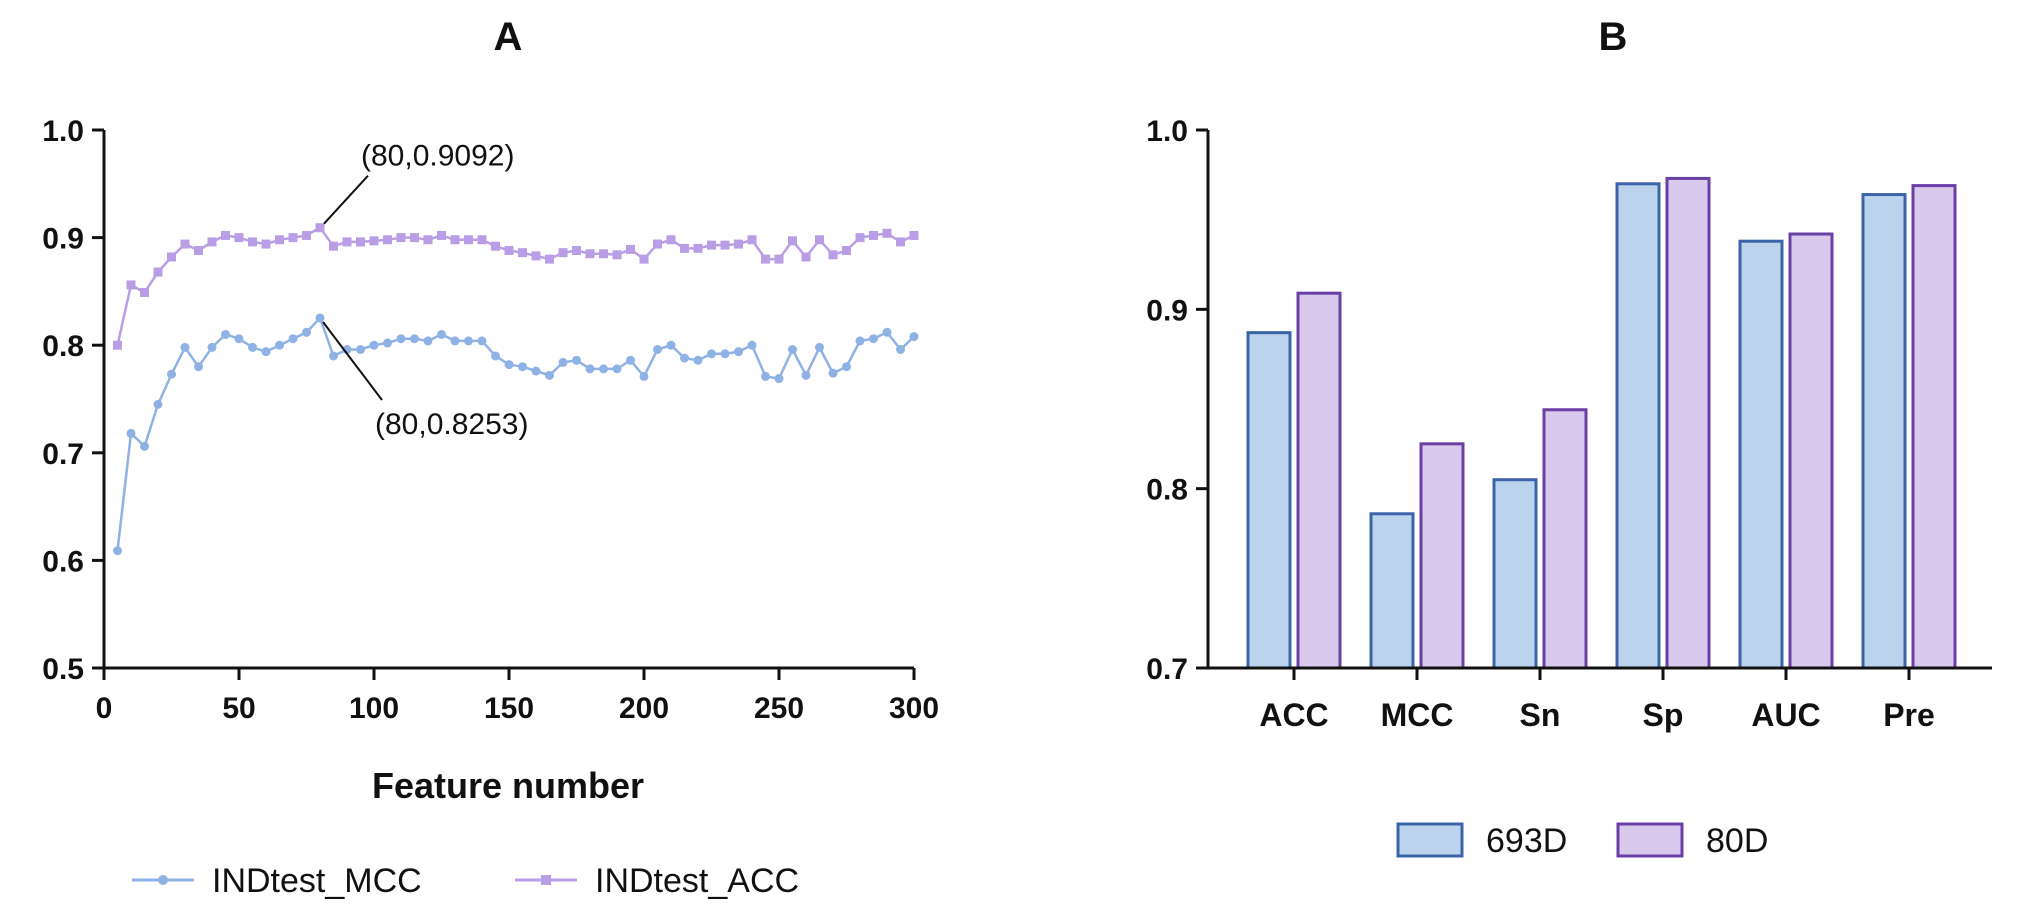 The height and width of the screenshot is (920, 2026). I want to click on category-label: Sp, so click(1663, 715).